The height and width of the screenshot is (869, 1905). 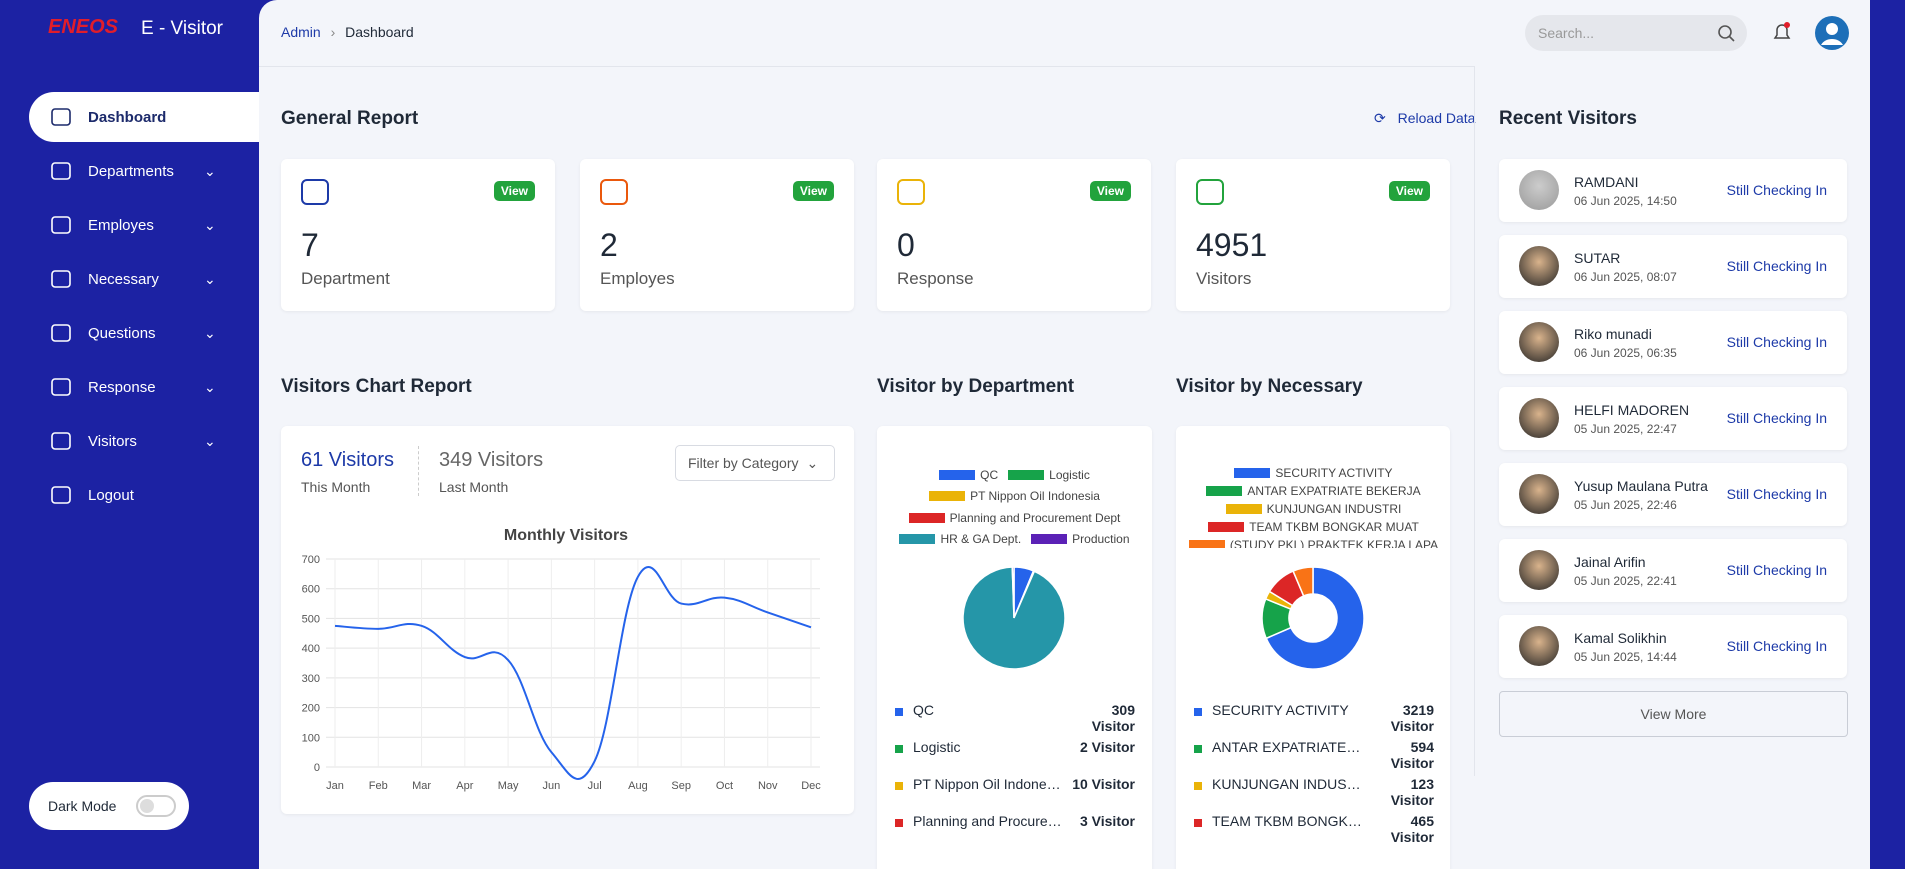 I want to click on menu-item: Visitors ⌄, so click(x=144, y=441).